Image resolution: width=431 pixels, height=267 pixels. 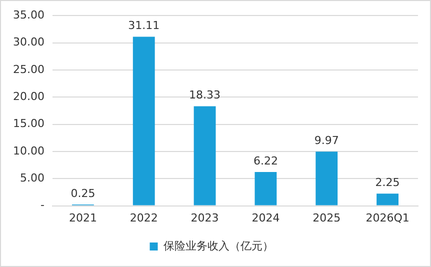 What do you see at coordinates (266, 217) in the screenshot?
I see `x-tick-label: 2024` at bounding box center [266, 217].